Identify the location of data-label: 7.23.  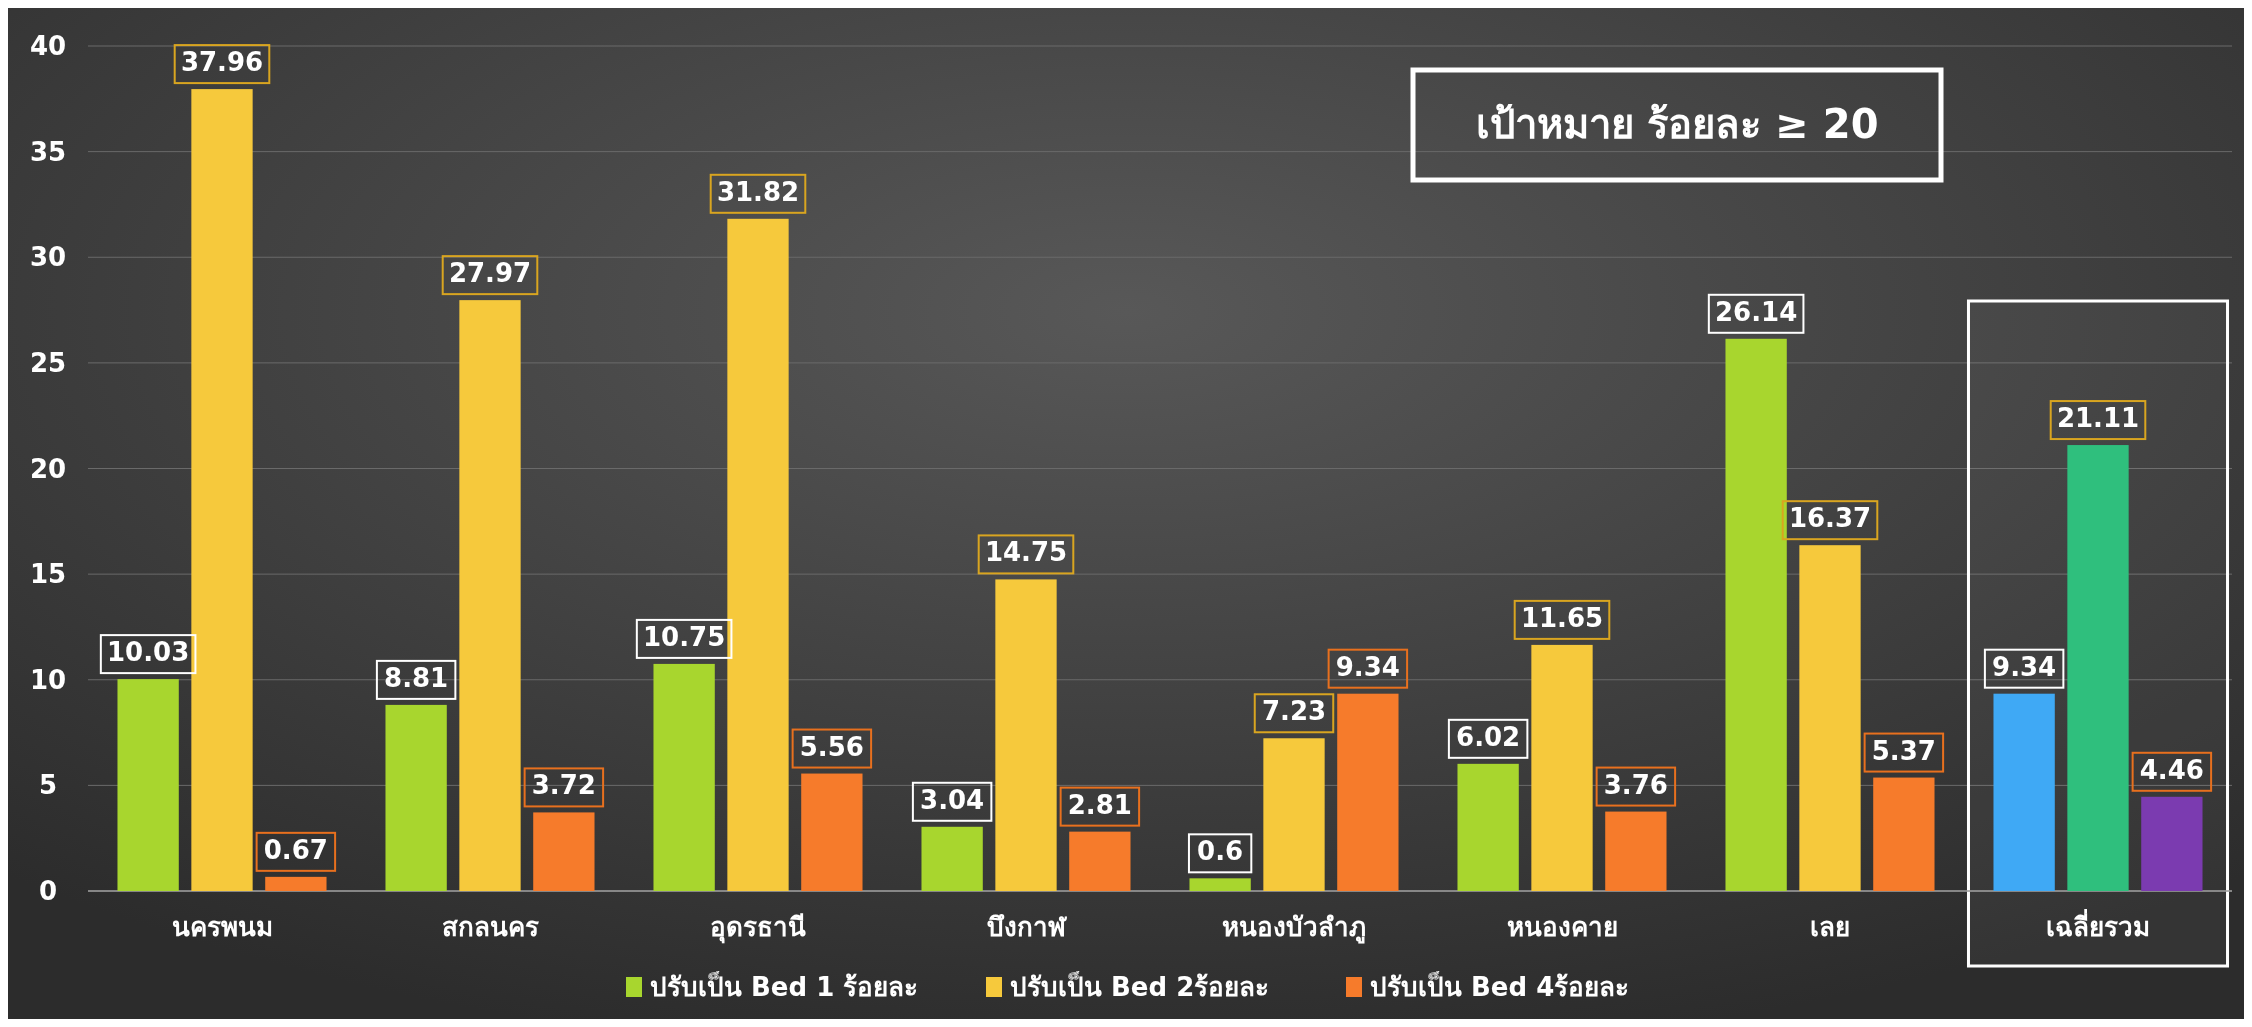
(1294, 711).